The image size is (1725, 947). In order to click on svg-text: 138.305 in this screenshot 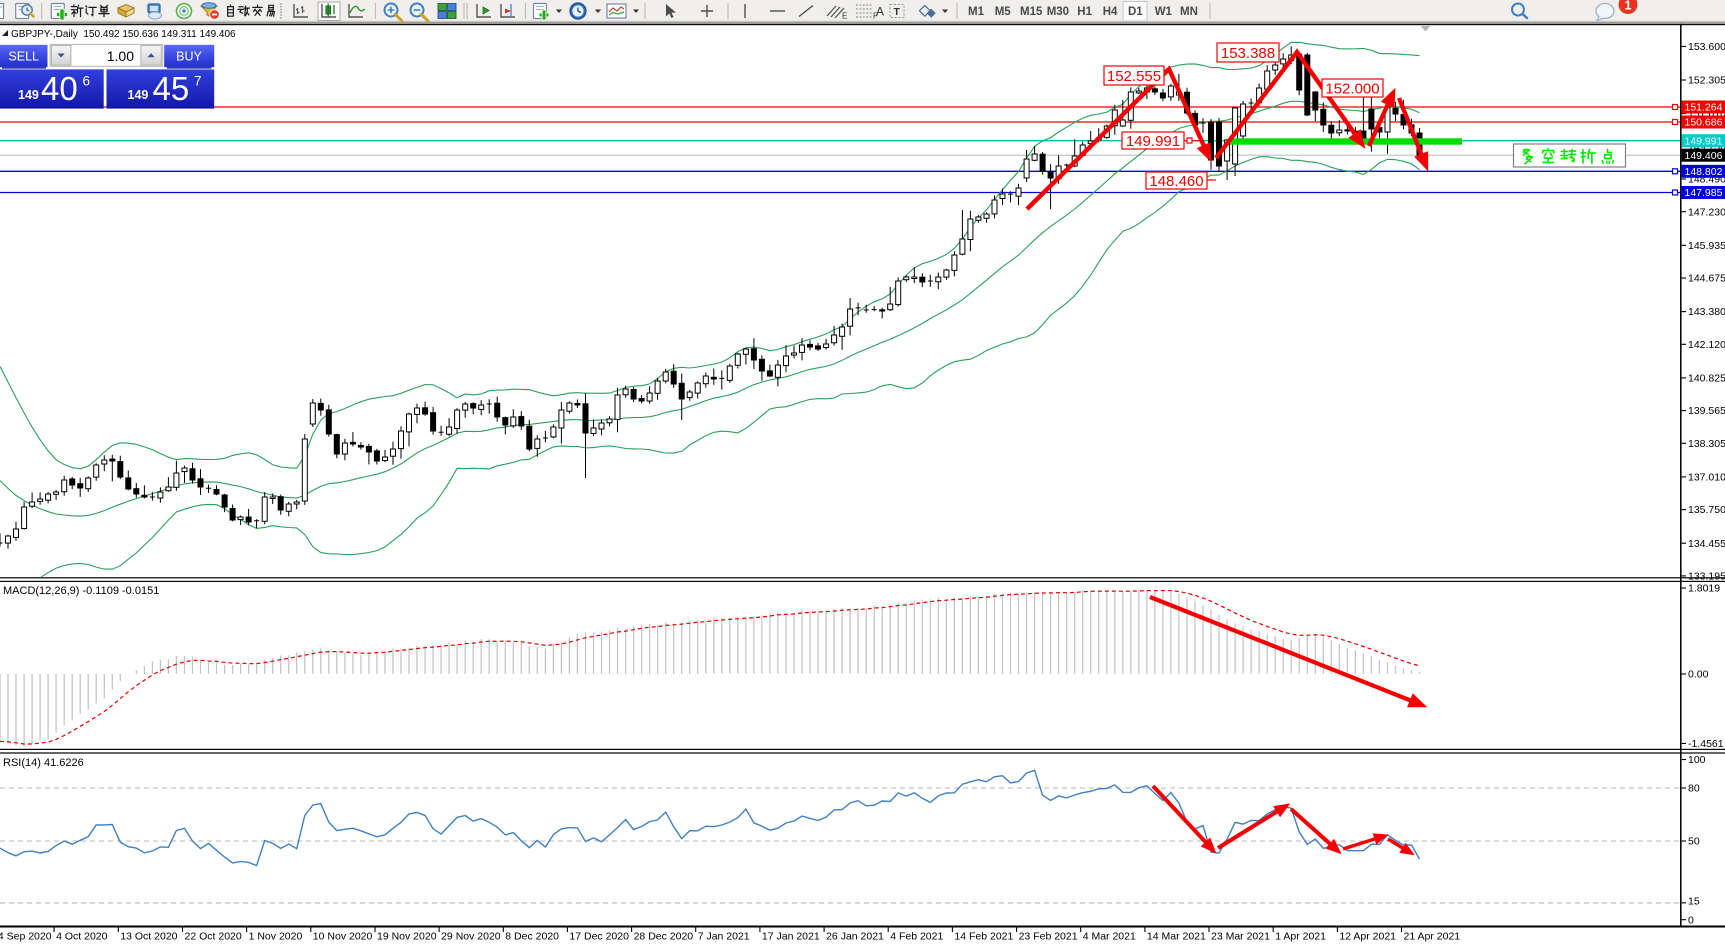, I will do `click(1706, 444)`.